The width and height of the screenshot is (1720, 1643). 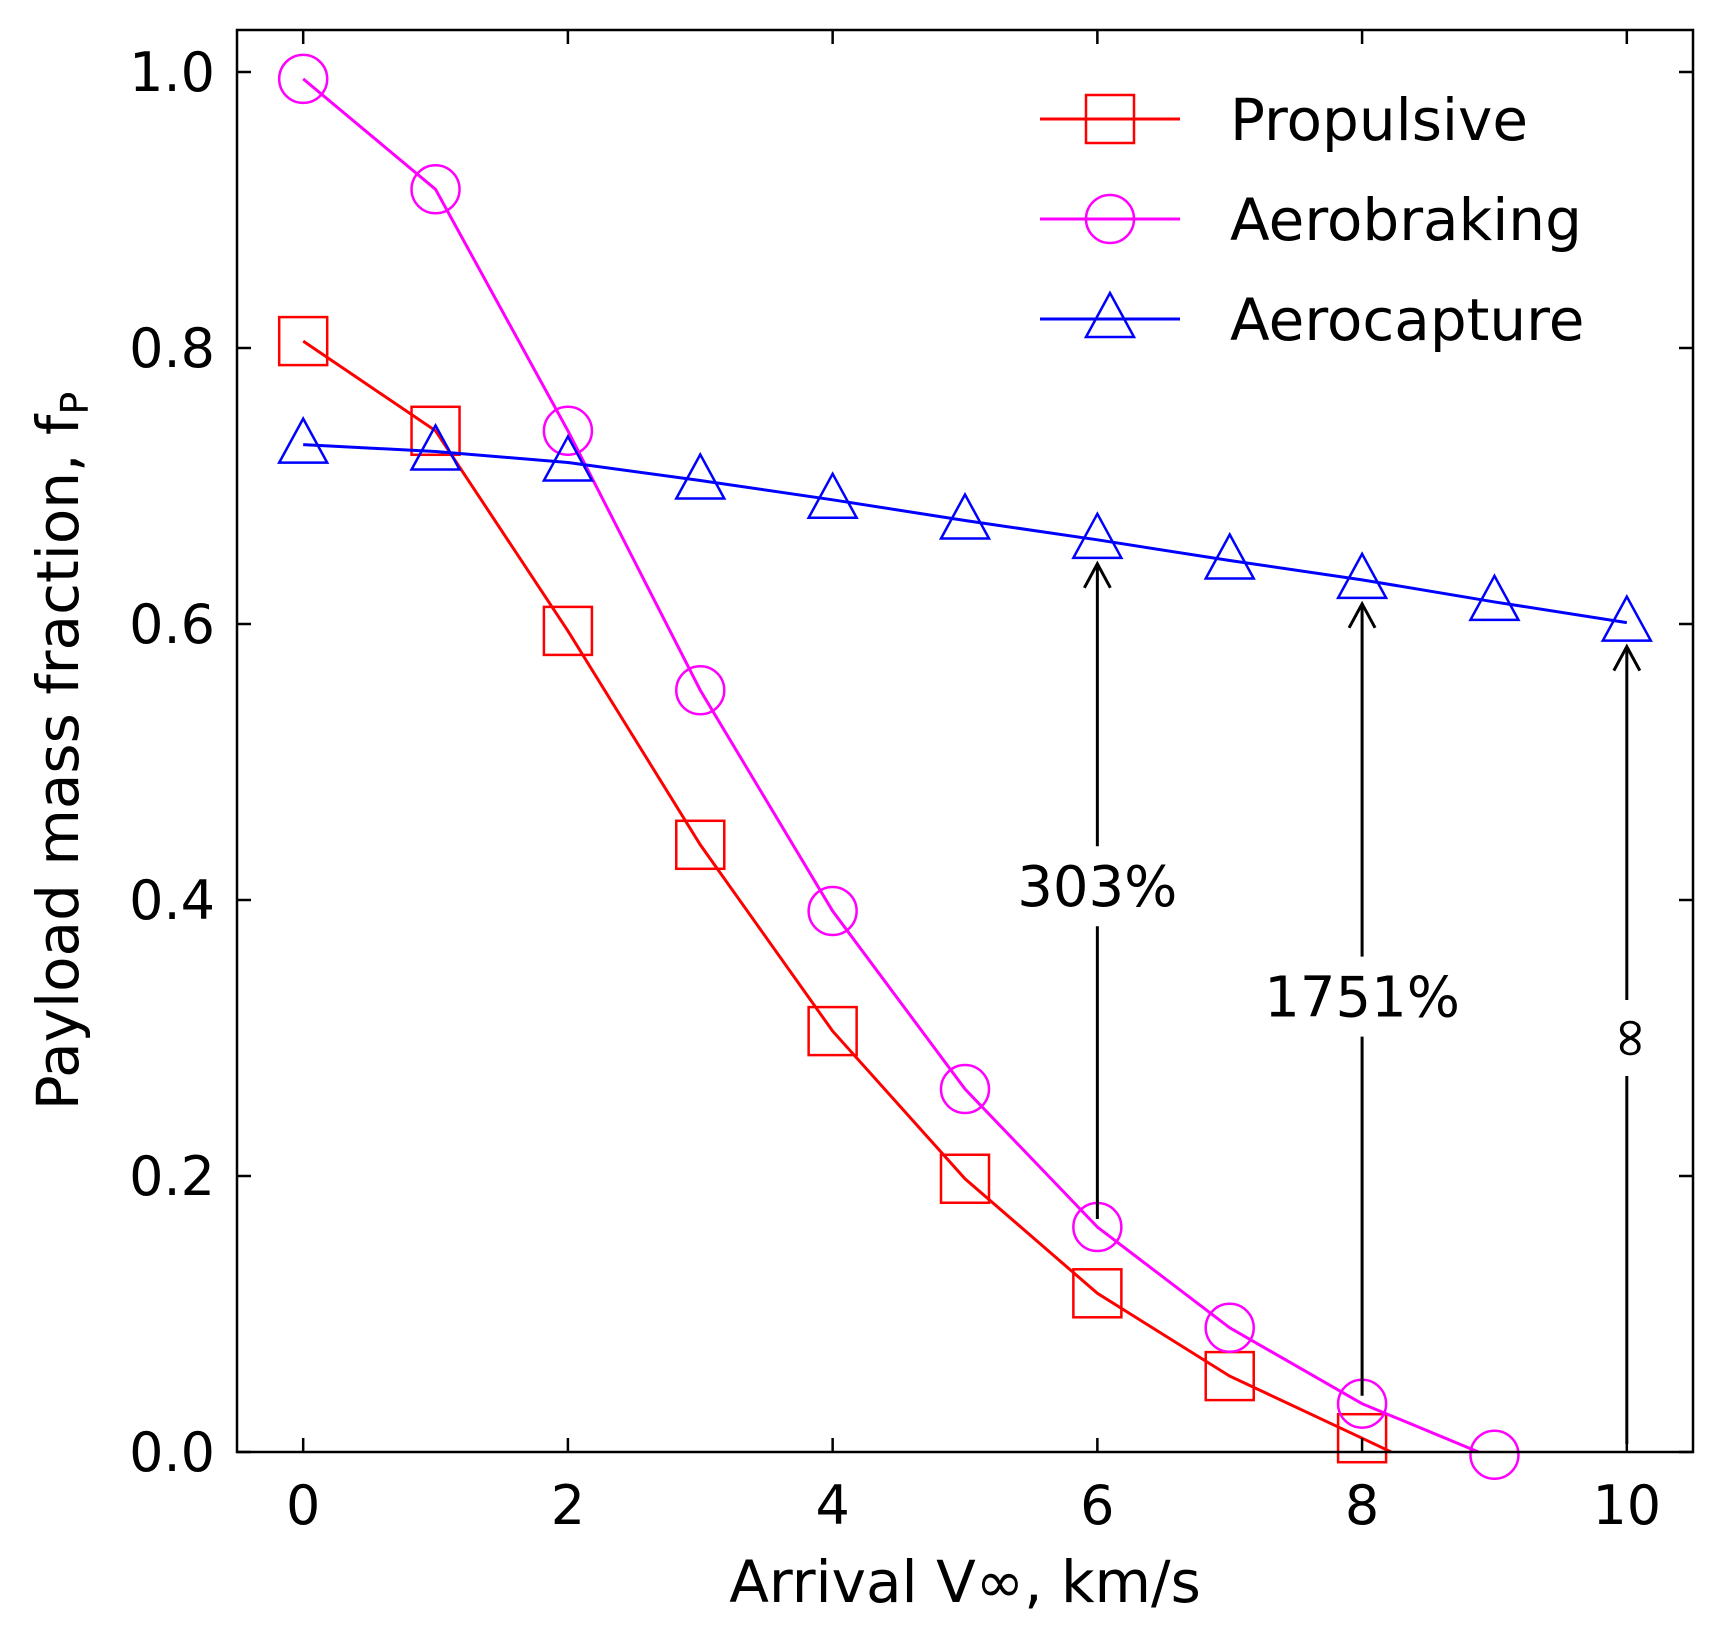 What do you see at coordinates (1628, 1038) in the screenshot?
I see `annotation-label: ∞` at bounding box center [1628, 1038].